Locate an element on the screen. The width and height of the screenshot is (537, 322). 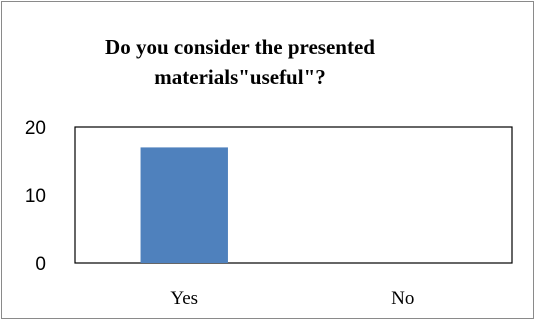
y-tick-label: 0 is located at coordinates (40, 264).